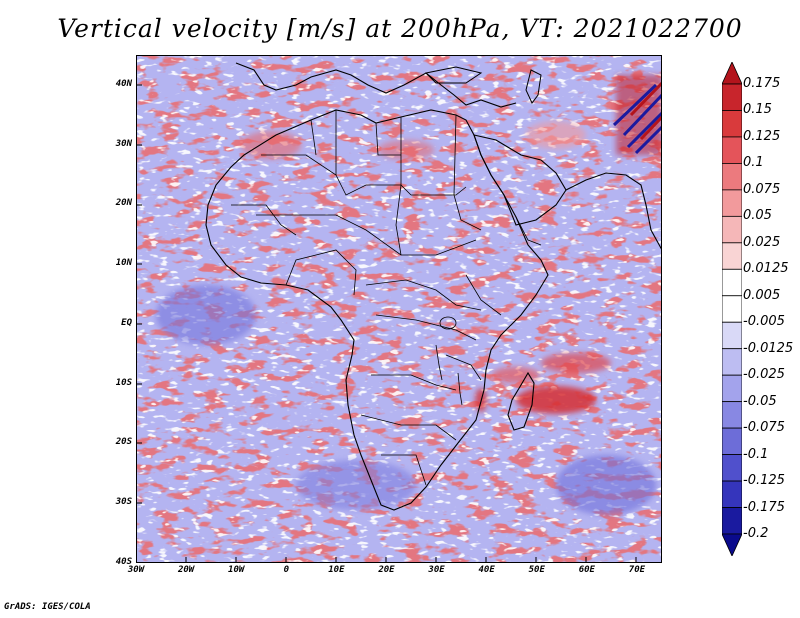 This screenshot has height=618, width=800. What do you see at coordinates (136, 570) in the screenshot?
I see `x-tick-label: 30W` at bounding box center [136, 570].